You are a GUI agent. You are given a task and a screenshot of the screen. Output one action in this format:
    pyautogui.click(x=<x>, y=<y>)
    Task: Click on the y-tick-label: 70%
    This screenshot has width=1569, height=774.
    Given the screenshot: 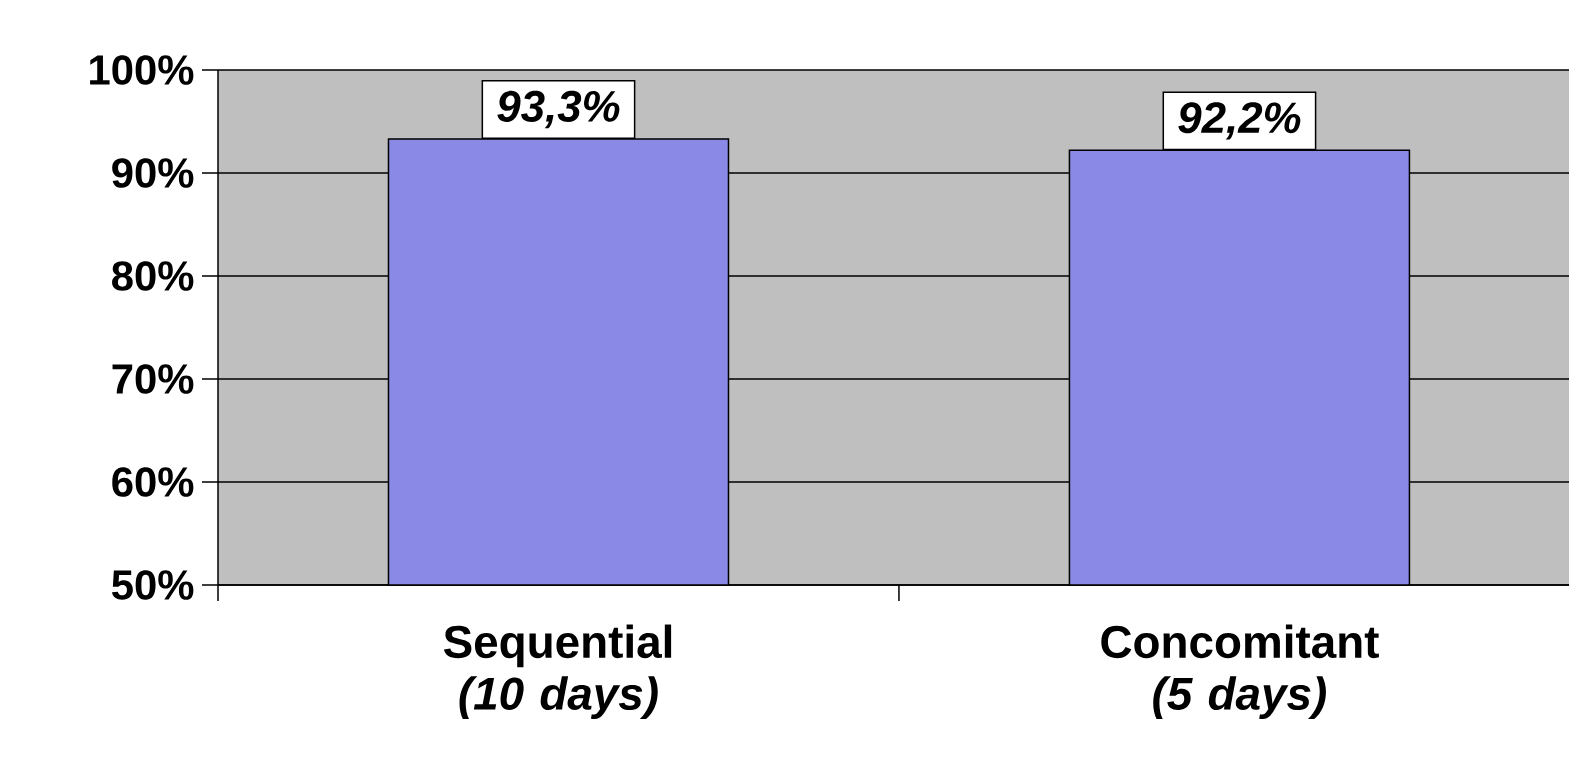 What is the action you would take?
    pyautogui.click(x=153, y=379)
    